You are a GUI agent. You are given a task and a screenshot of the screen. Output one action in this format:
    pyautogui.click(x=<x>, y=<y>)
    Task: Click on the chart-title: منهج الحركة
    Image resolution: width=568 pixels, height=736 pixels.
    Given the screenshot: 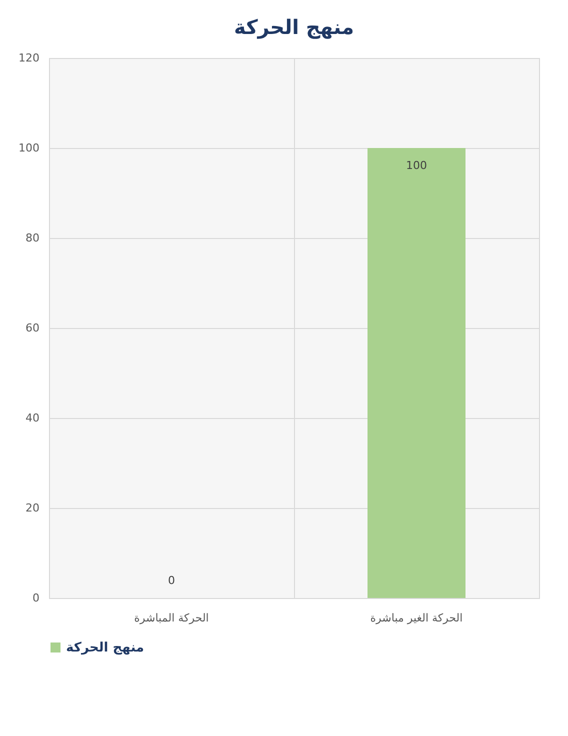 What is the action you would take?
    pyautogui.click(x=294, y=27)
    